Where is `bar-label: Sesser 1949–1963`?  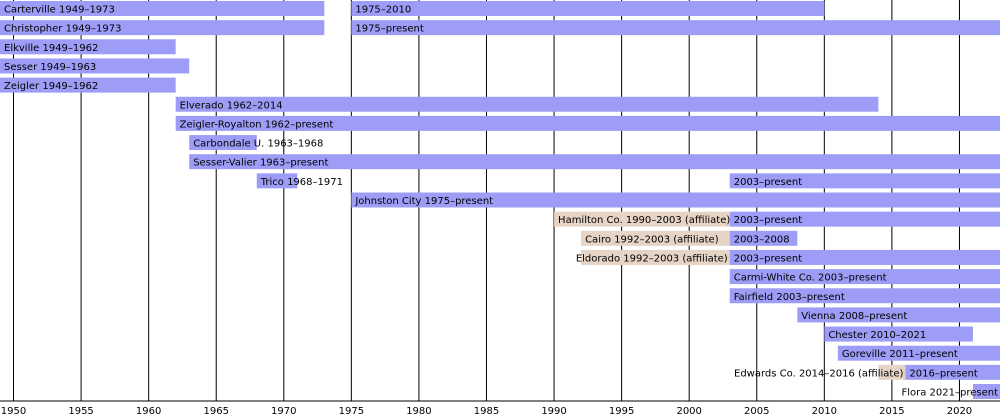
bar-label: Sesser 1949–1963 is located at coordinates (50, 67).